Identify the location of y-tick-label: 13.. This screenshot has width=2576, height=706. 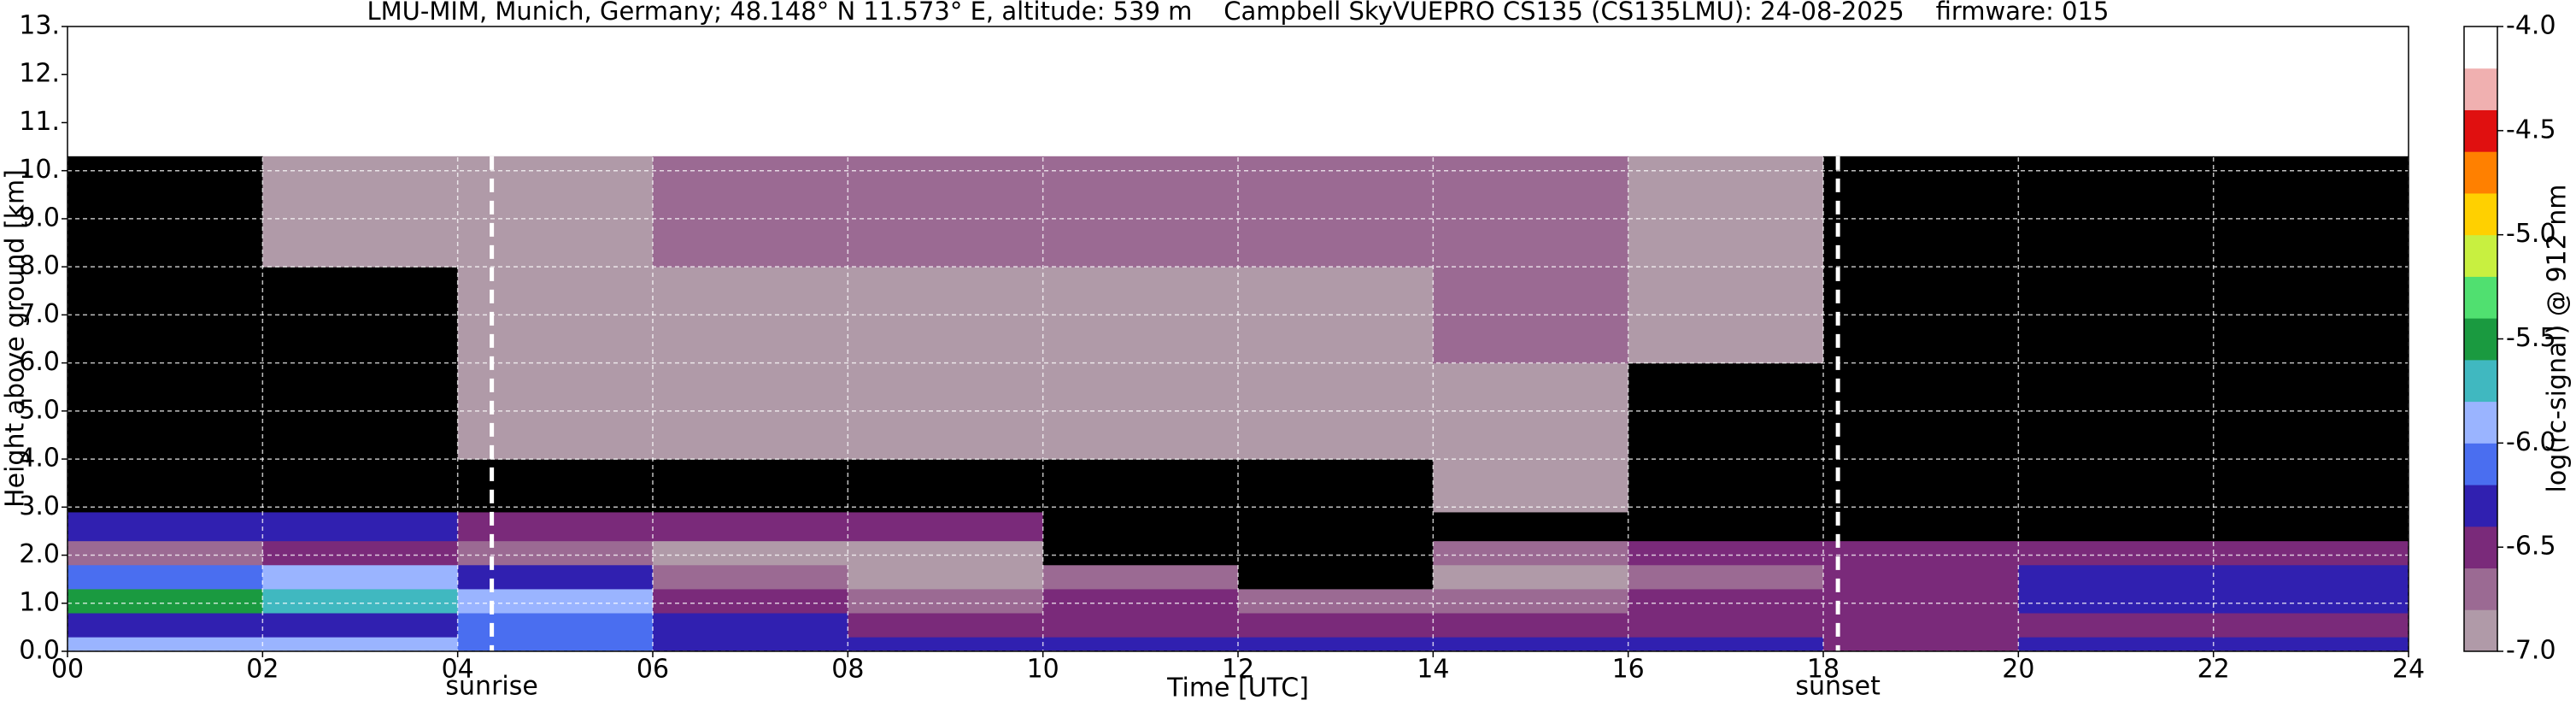
(39, 26).